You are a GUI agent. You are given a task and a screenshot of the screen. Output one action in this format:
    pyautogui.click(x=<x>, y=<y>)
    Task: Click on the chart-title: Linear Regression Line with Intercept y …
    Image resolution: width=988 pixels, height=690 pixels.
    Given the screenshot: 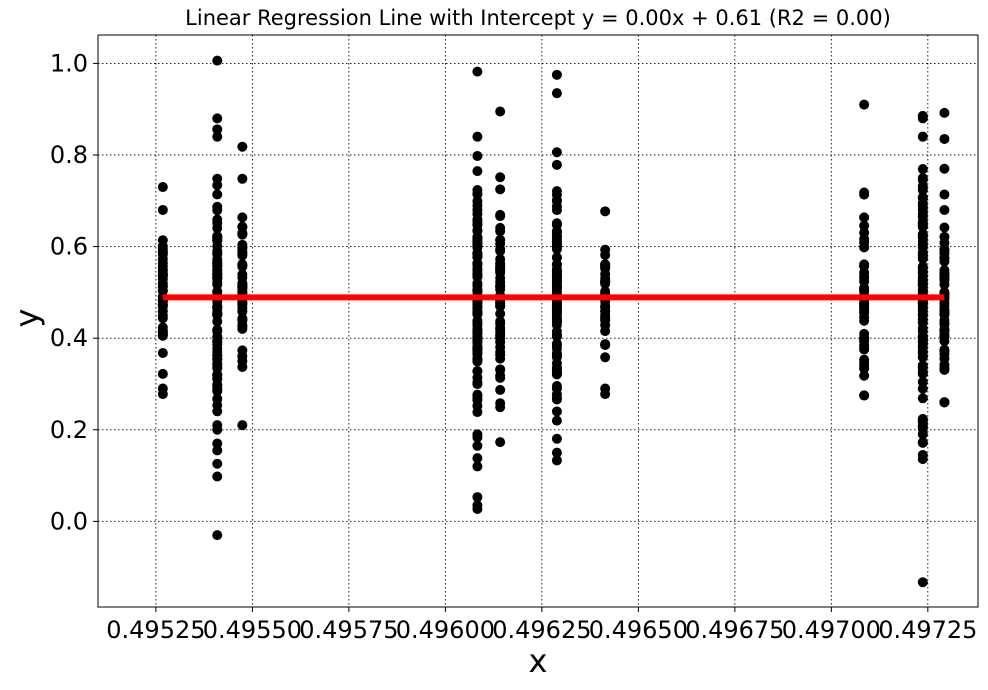 What is the action you would take?
    pyautogui.click(x=538, y=18)
    